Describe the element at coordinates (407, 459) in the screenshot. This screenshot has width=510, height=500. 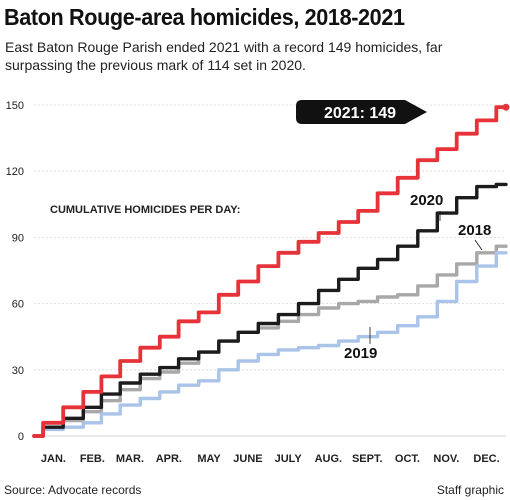
I see `x-tick-label-oct: OCT.` at that location.